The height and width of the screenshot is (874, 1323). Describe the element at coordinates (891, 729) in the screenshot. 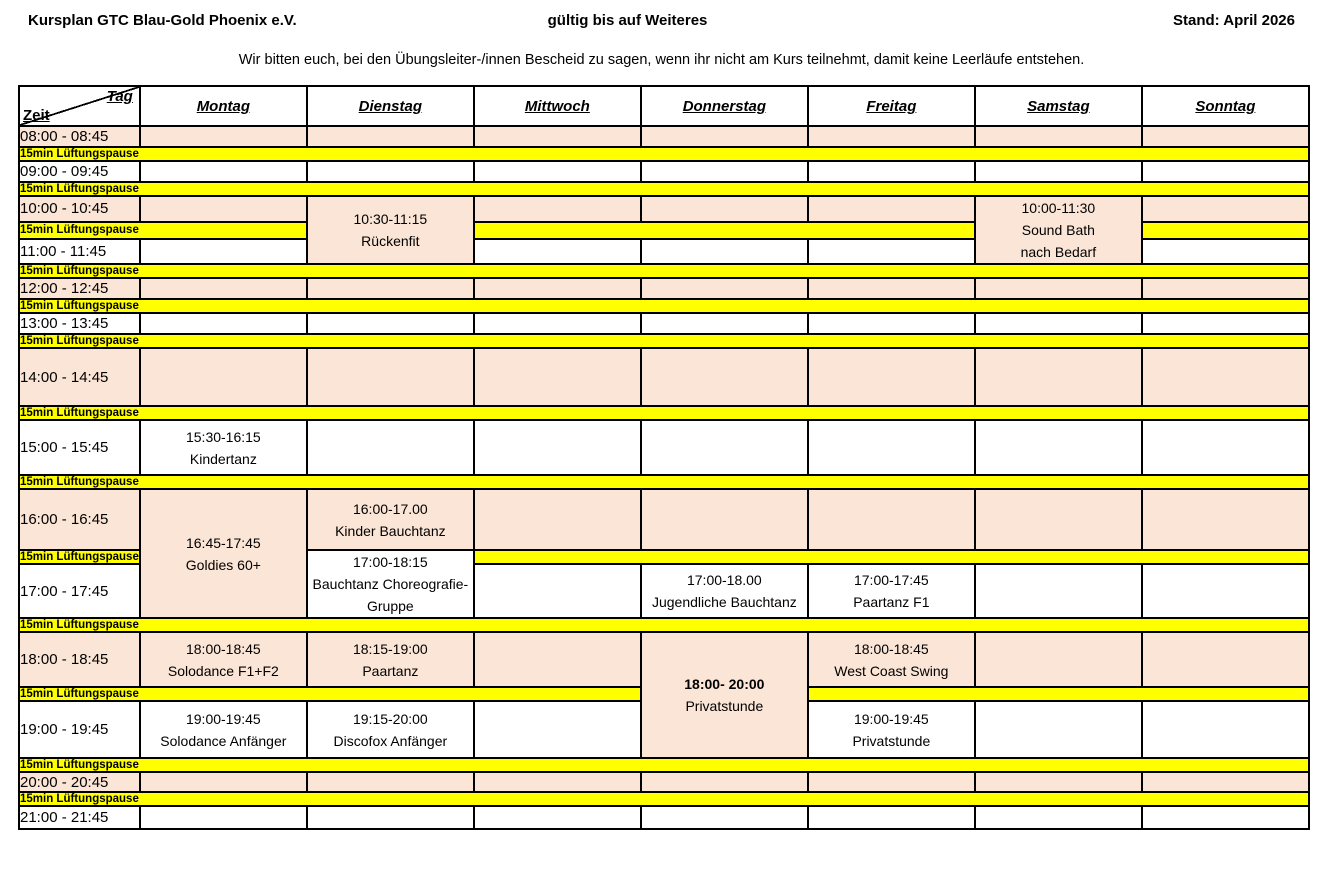

I see `course-privatstunde-freitag: 19:00-19:45 Privatstunde` at that location.